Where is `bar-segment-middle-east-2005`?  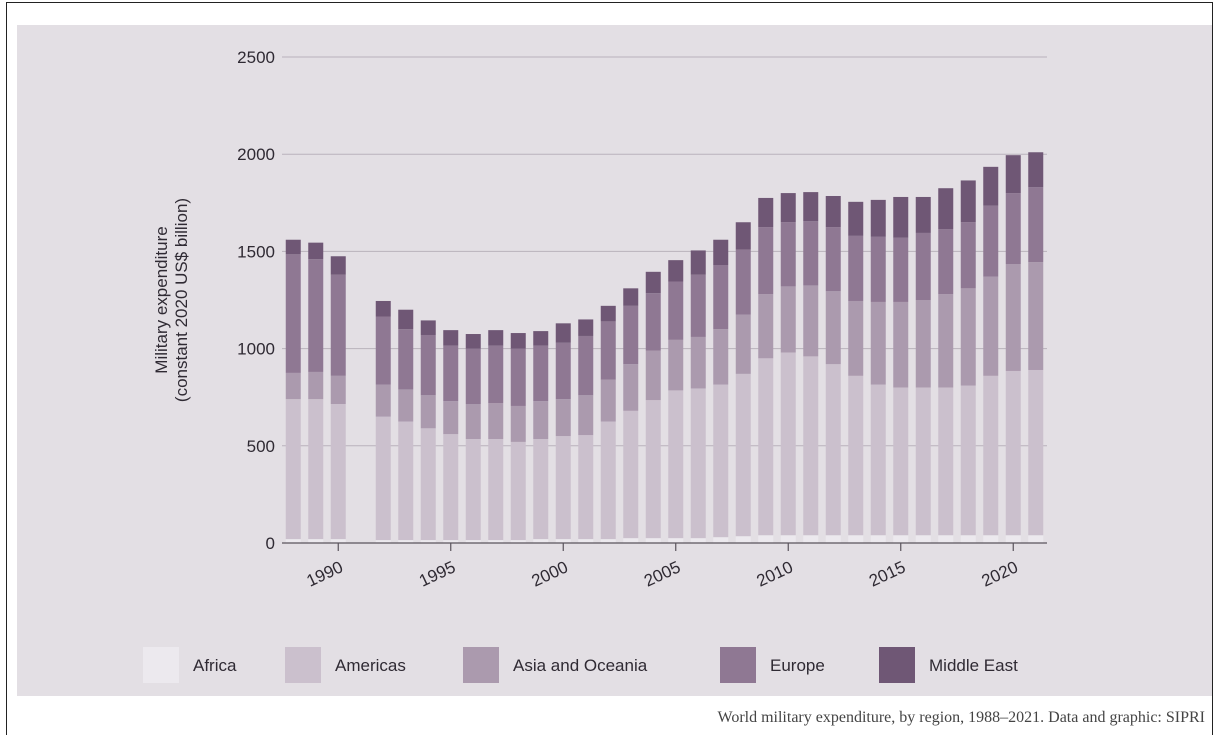
bar-segment-middle-east-2005 is located at coordinates (676, 271).